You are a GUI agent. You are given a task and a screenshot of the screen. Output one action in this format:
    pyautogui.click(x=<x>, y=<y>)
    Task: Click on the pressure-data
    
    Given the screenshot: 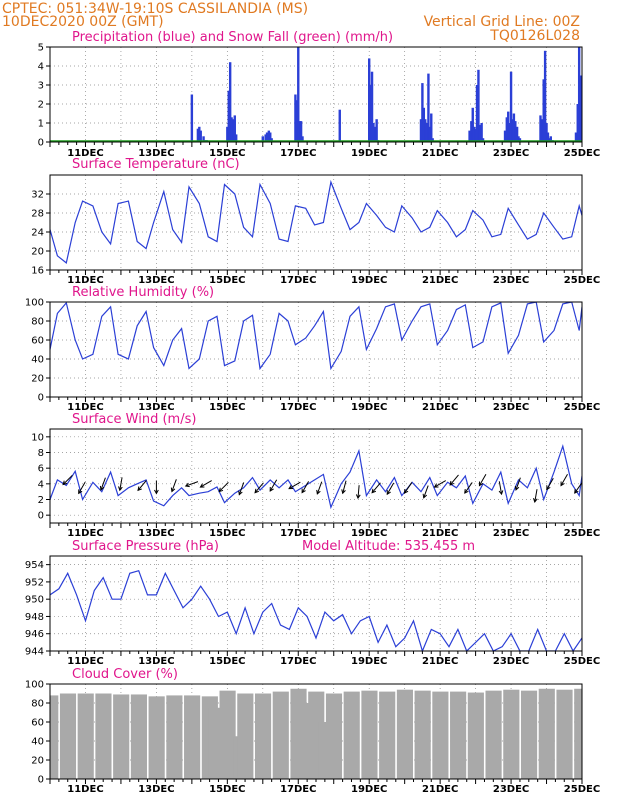 What is the action you would take?
    pyautogui.click(x=316, y=610)
    